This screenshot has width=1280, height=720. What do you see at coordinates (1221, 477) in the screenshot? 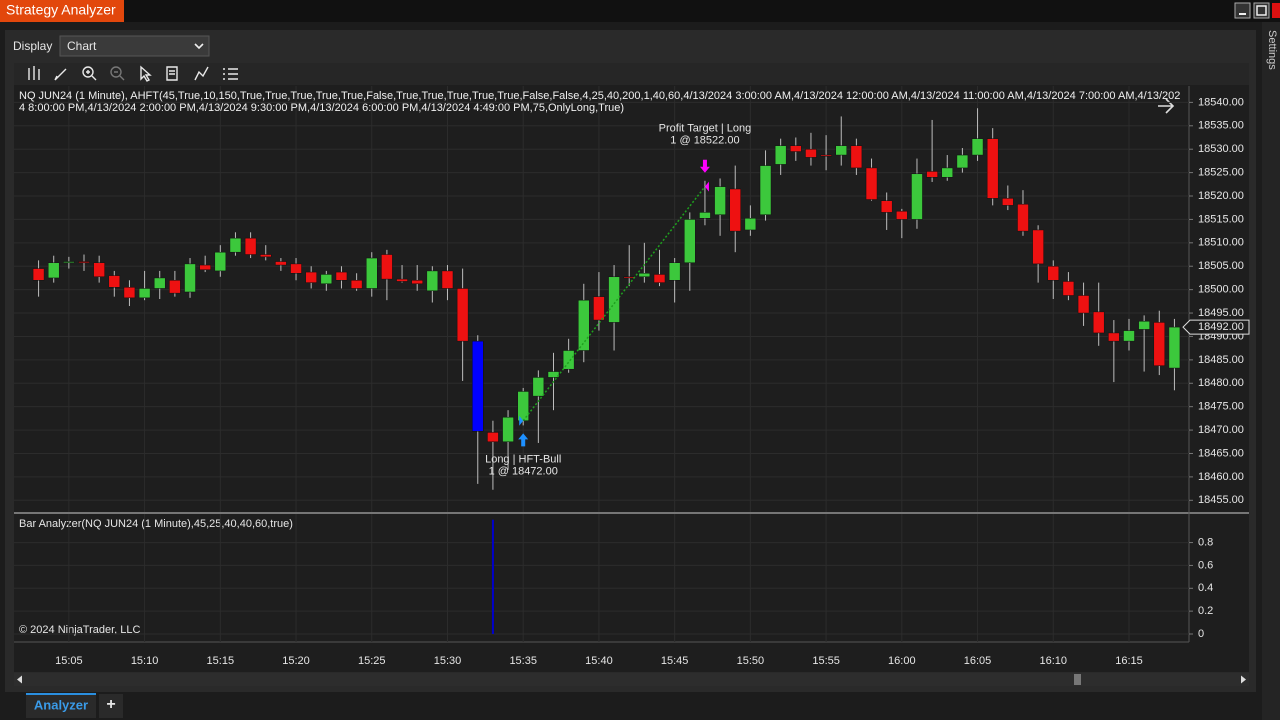
I see `y-tick-label: 18460.00` at bounding box center [1221, 477].